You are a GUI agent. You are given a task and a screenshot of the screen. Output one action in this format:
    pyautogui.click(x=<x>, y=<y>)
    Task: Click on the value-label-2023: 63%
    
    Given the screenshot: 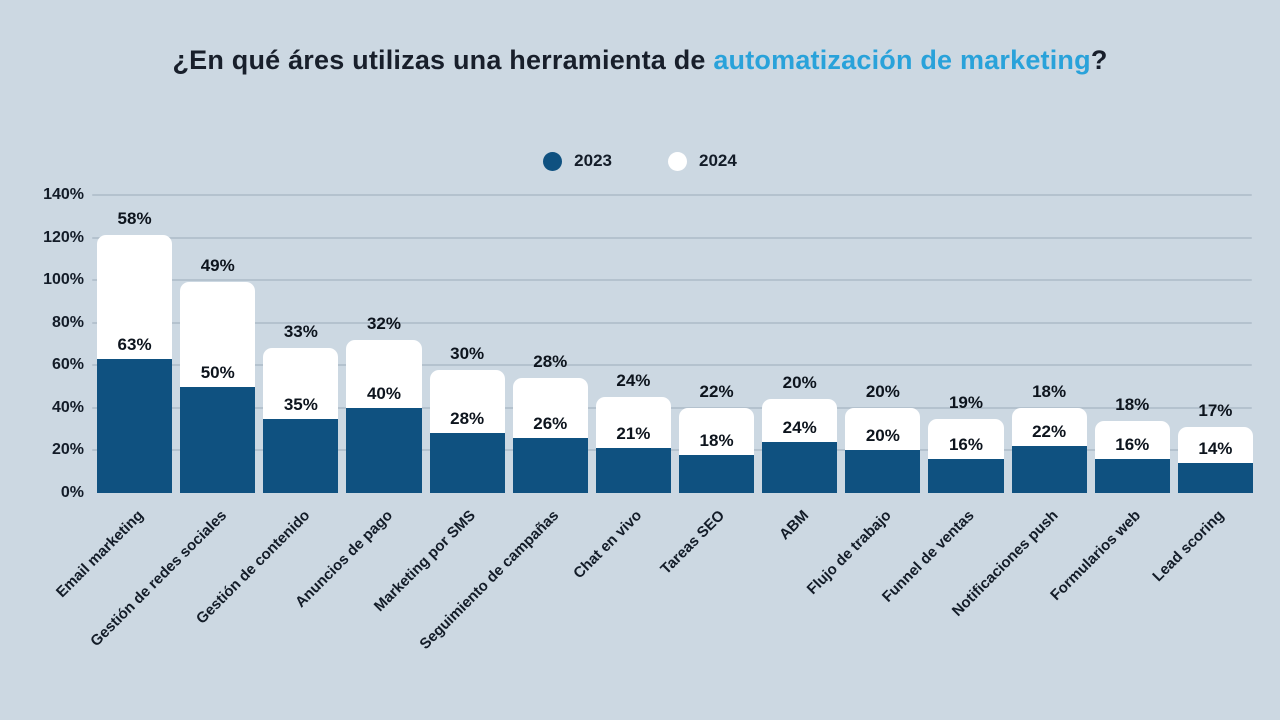 What is the action you would take?
    pyautogui.click(x=134, y=344)
    